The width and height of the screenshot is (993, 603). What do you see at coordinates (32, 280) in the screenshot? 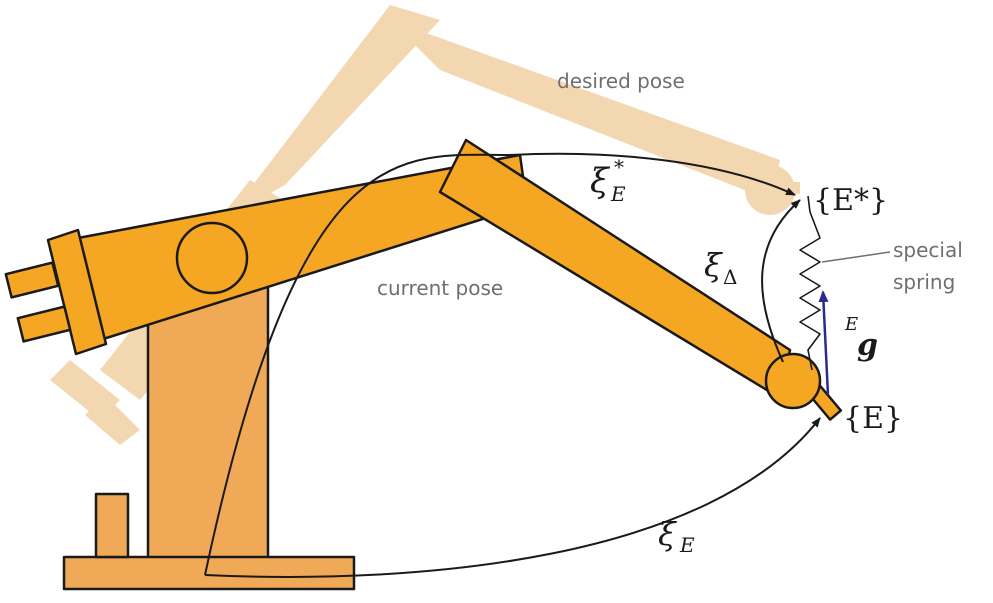
I see `robot-prong-top` at bounding box center [32, 280].